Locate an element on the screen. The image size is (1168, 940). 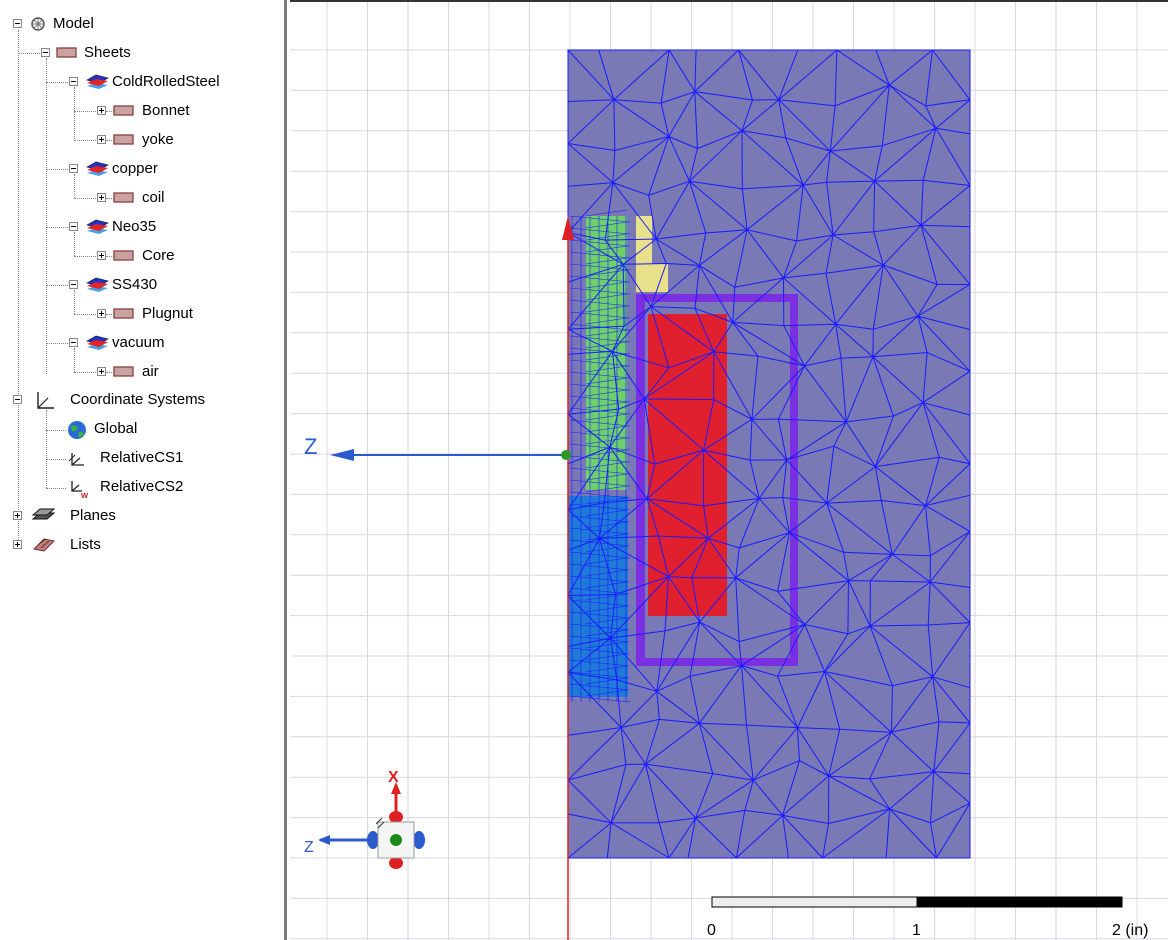
tree-item-object-yoke: yoke is located at coordinates (158, 139).